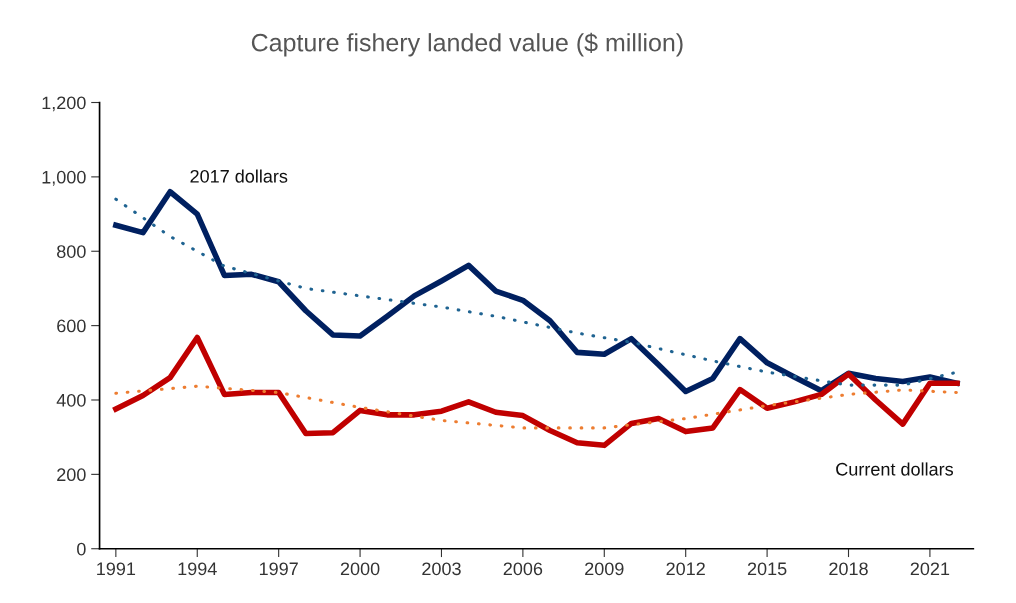 The height and width of the screenshot is (603, 1016). Describe the element at coordinates (848, 569) in the screenshot. I see `x-tick-label: 2018` at that location.